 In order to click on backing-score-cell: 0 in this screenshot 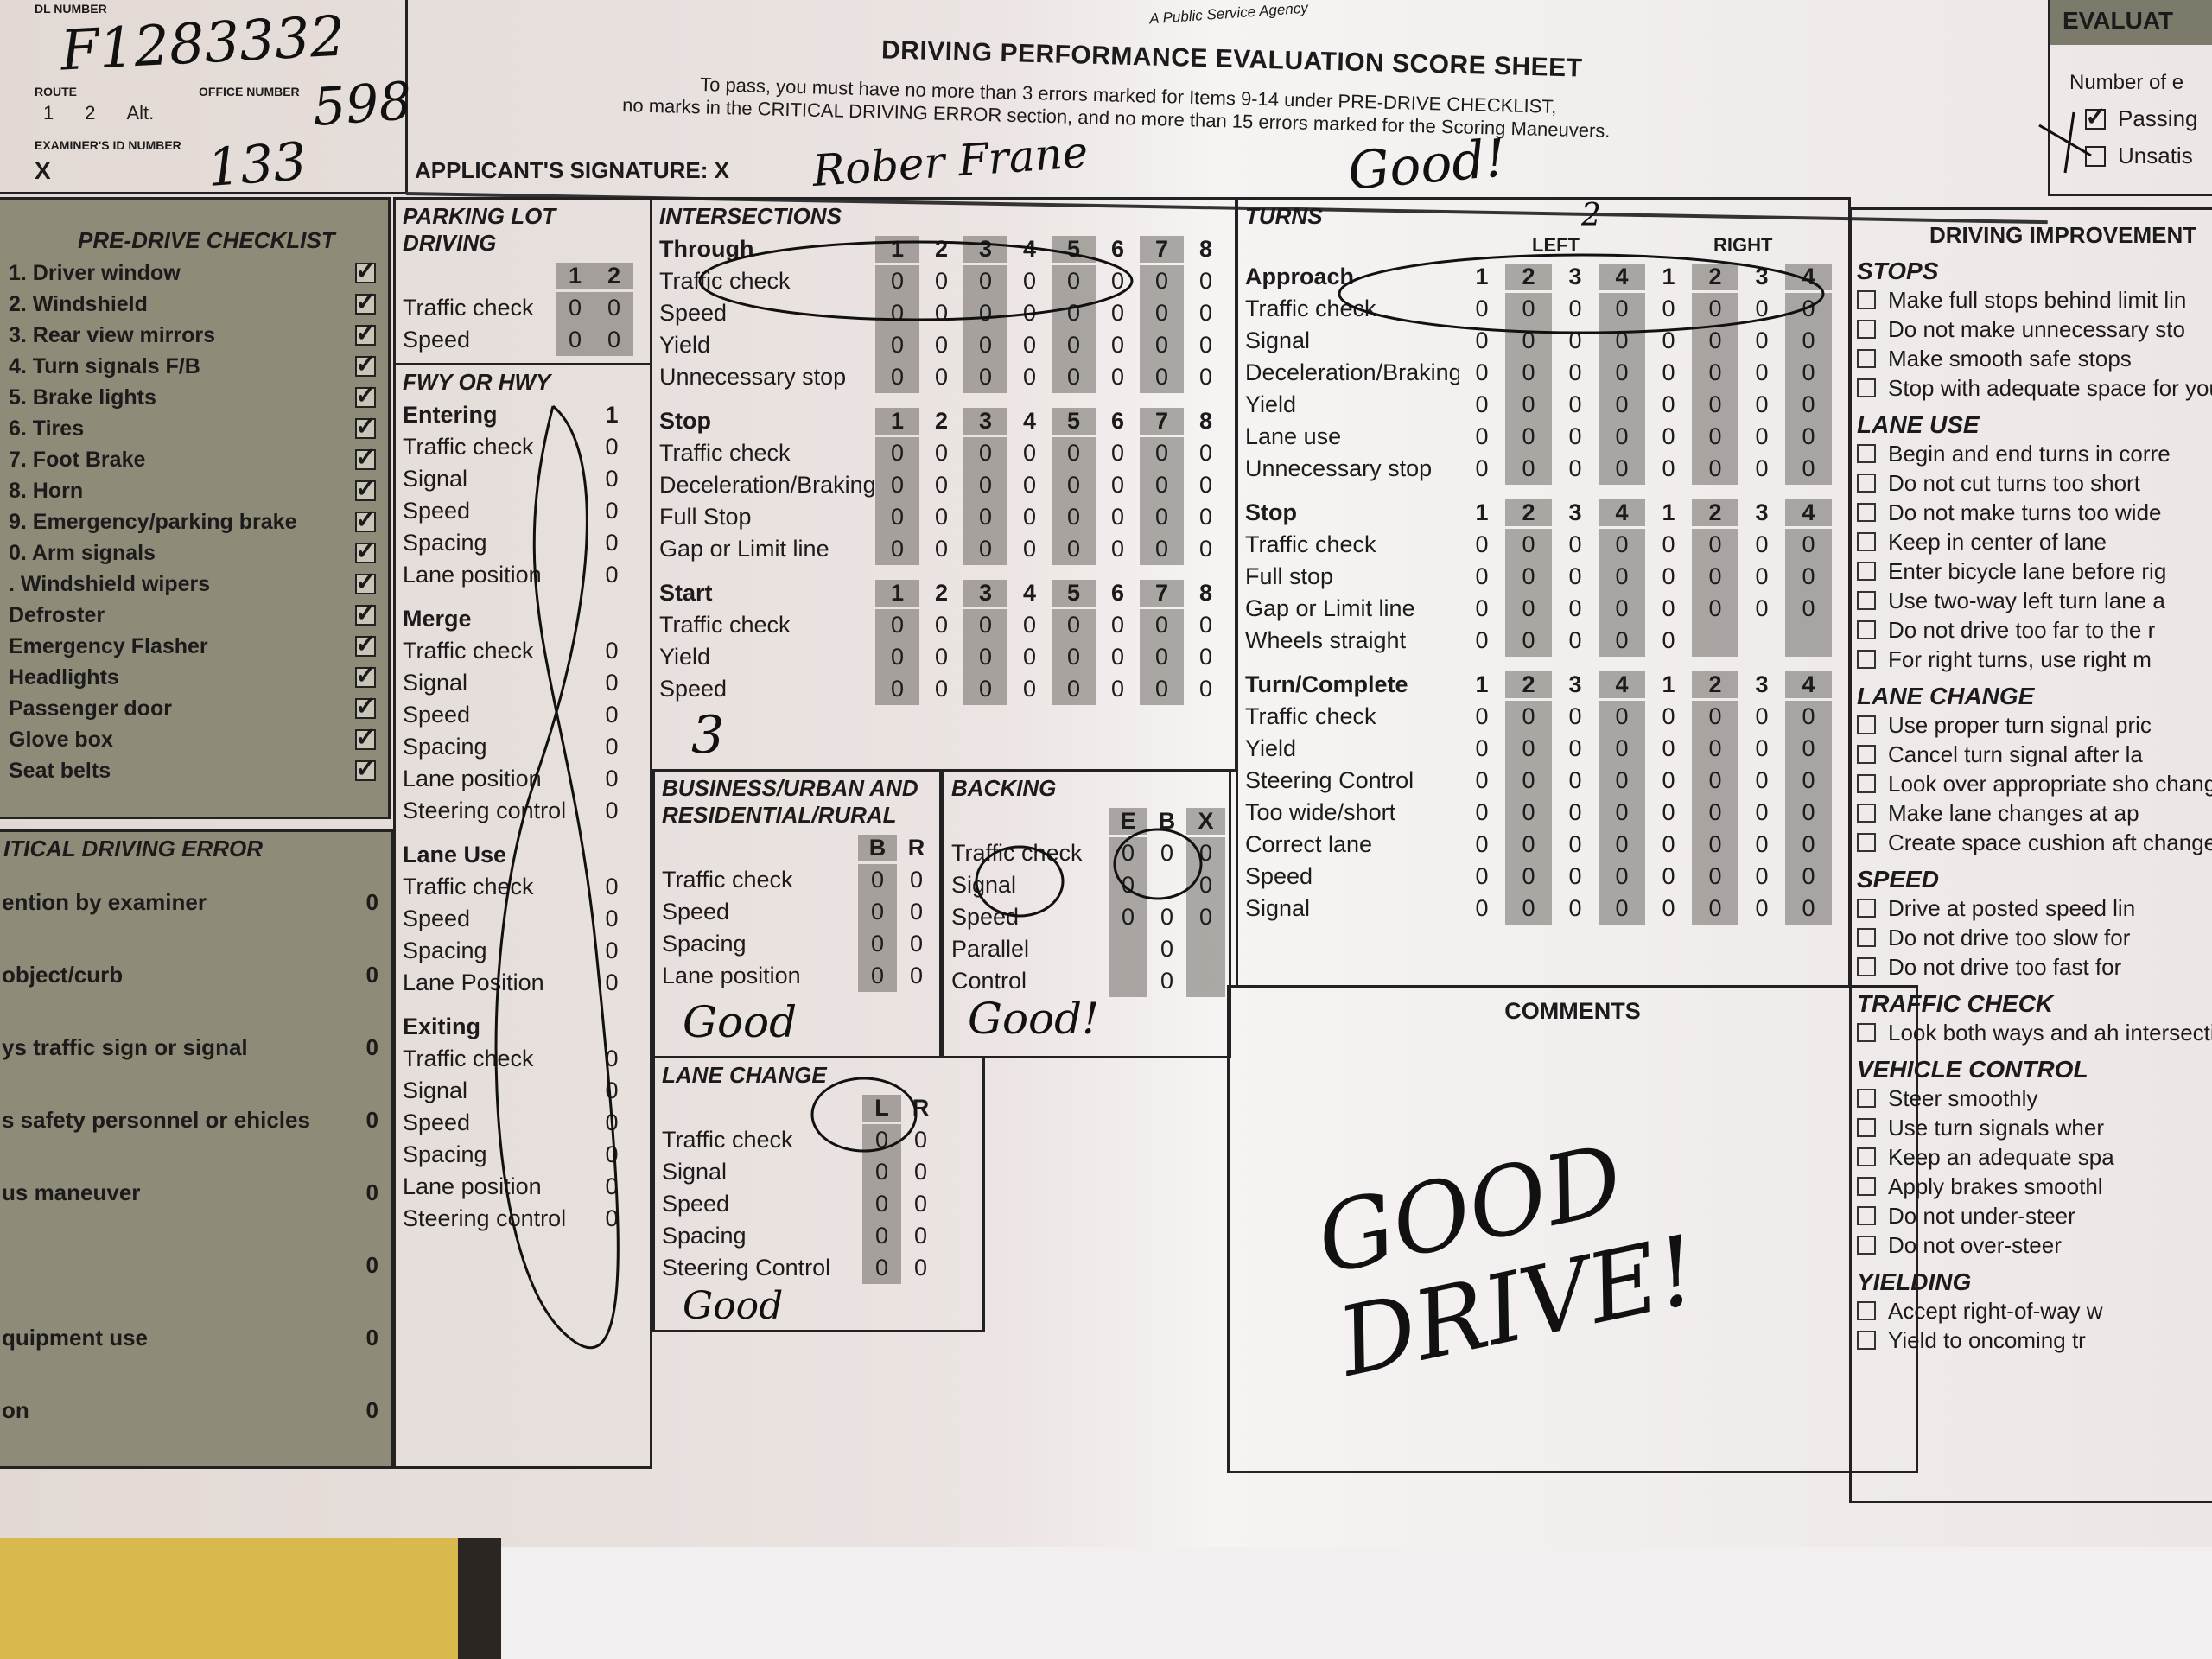, I will do `click(1167, 949)`.